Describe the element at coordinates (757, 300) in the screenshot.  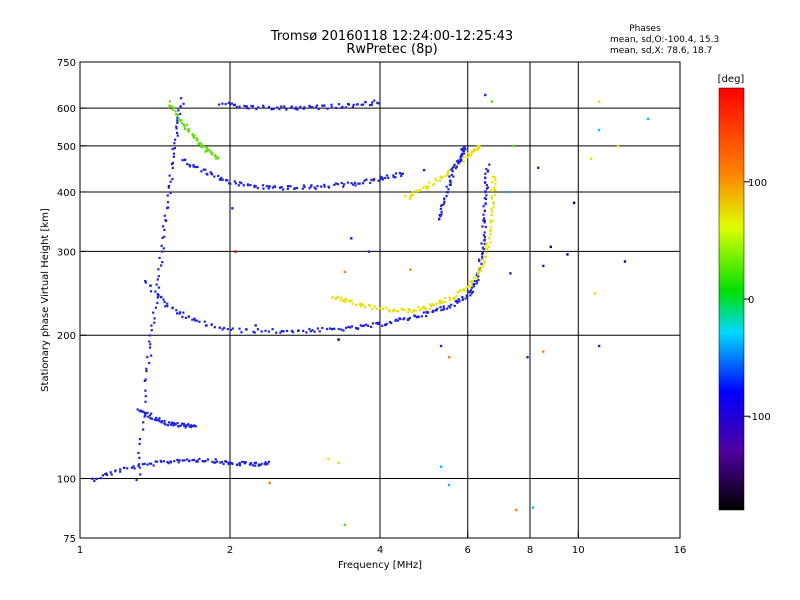
I see `colorbar-ticks: 100 0 -100` at that location.